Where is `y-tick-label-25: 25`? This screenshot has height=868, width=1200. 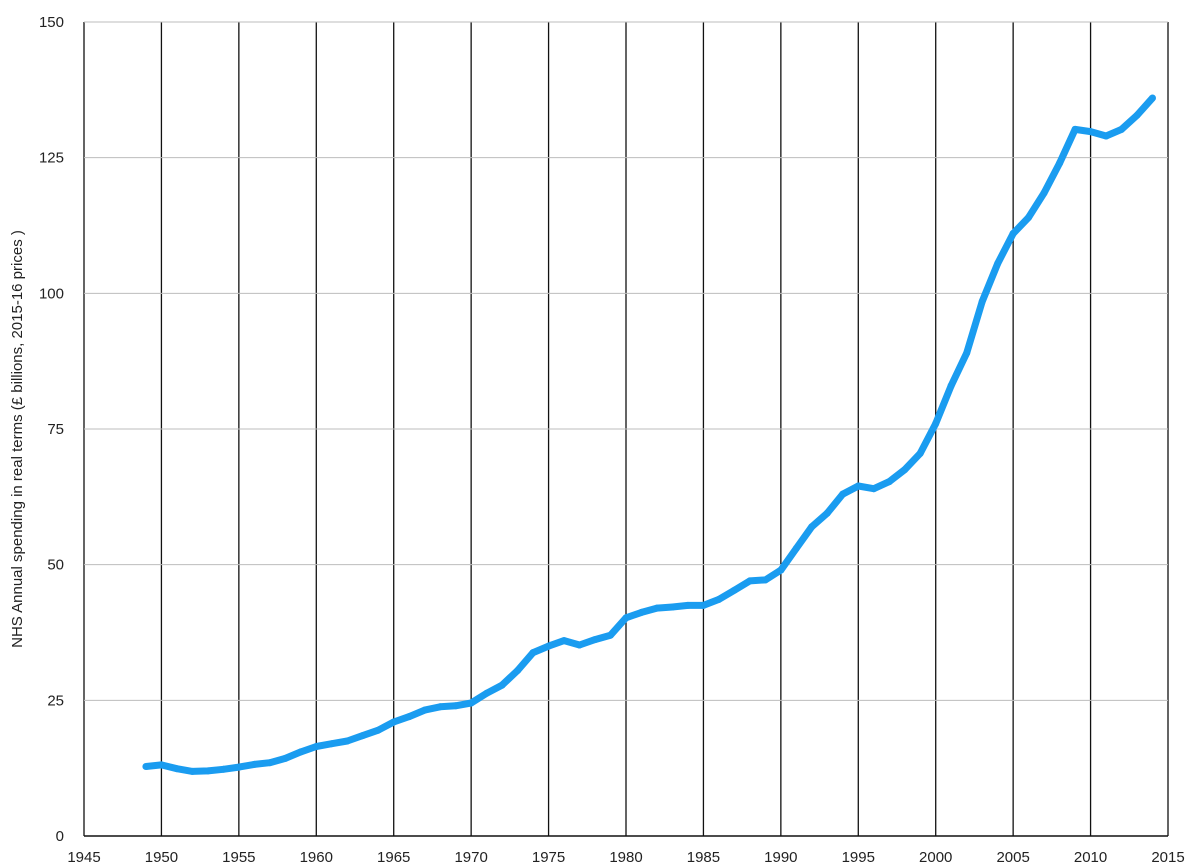
y-tick-label-25: 25 is located at coordinates (55, 700).